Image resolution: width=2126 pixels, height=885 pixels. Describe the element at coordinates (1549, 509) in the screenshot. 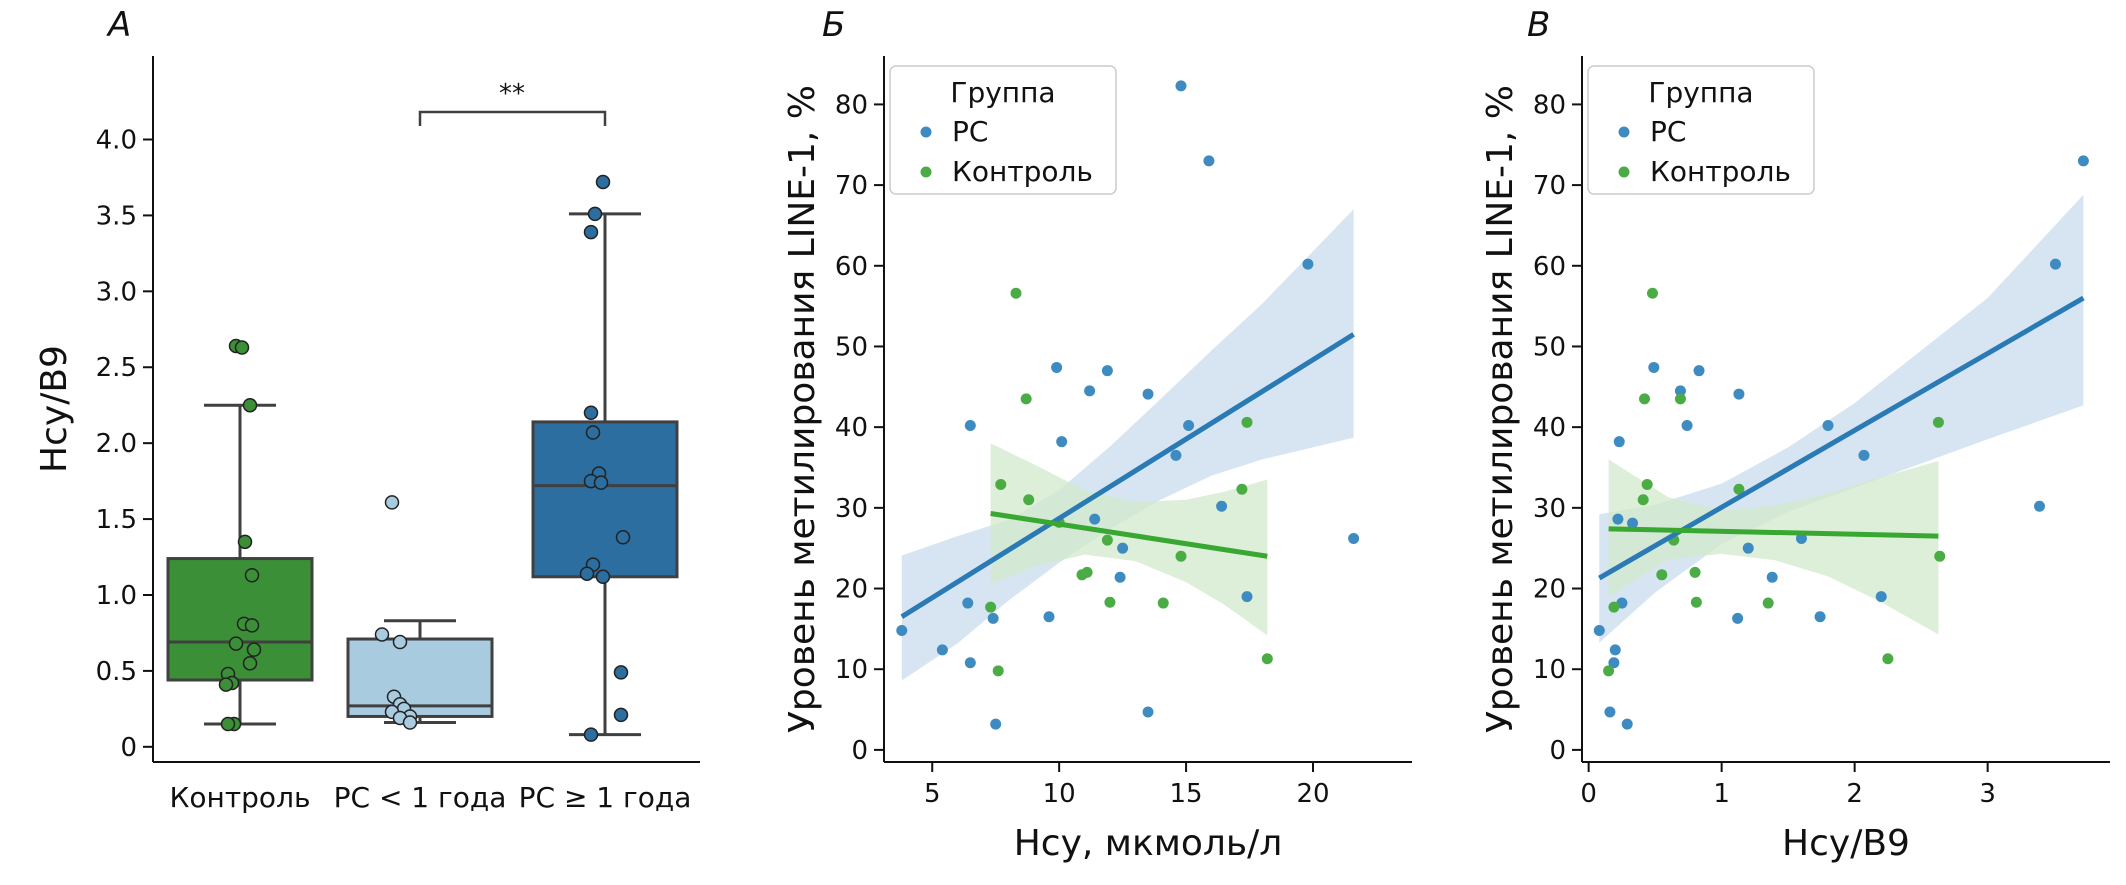

I see `y-tick-label: 30` at that location.